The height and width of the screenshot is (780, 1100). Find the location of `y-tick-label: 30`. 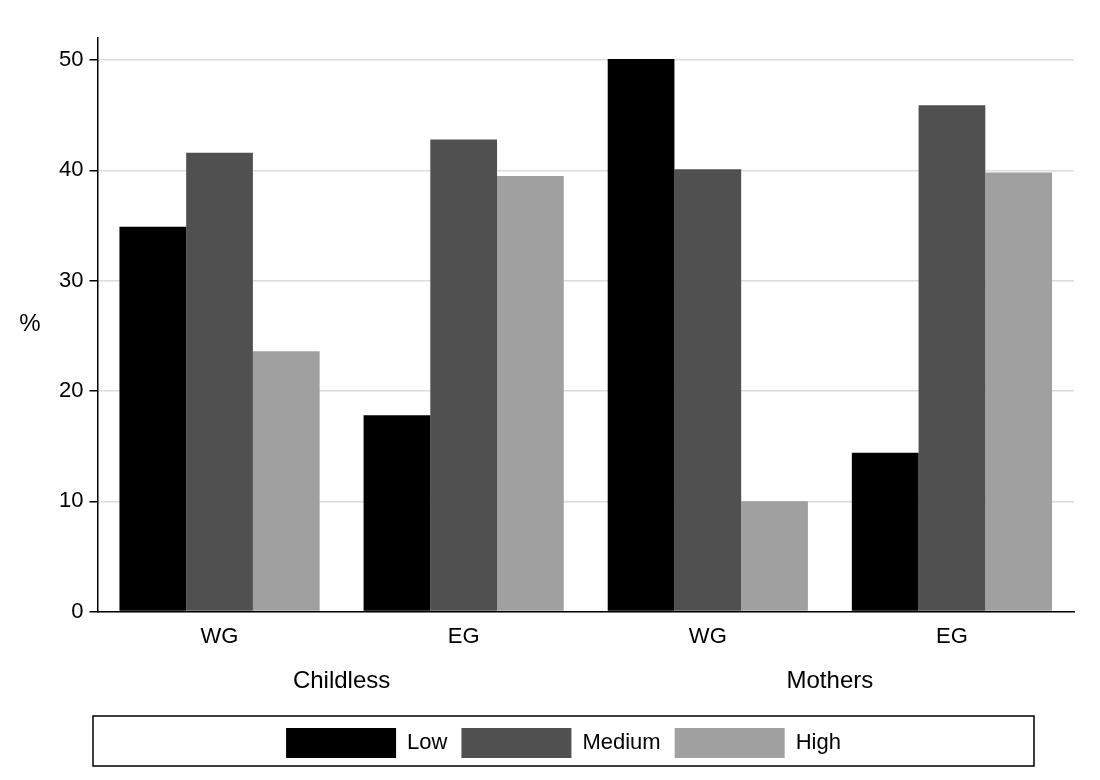

y-tick-label: 30 is located at coordinates (71, 279).